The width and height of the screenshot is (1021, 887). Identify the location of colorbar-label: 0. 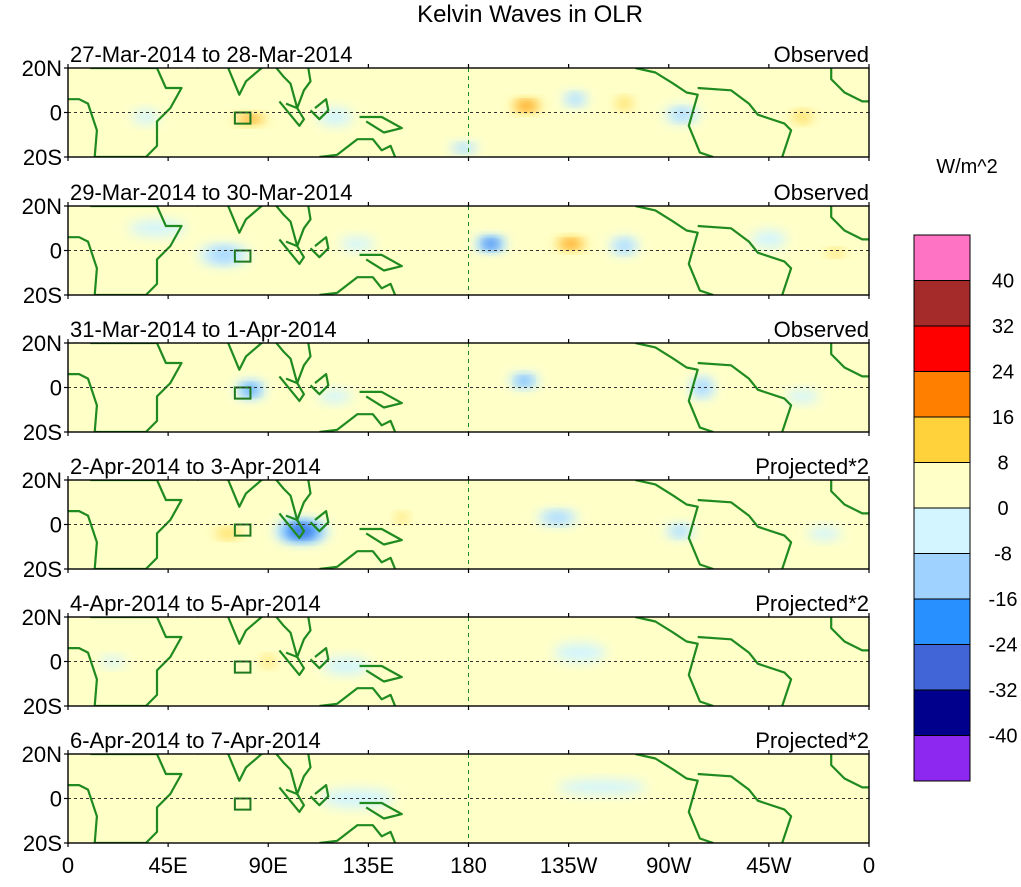
(1002, 509).